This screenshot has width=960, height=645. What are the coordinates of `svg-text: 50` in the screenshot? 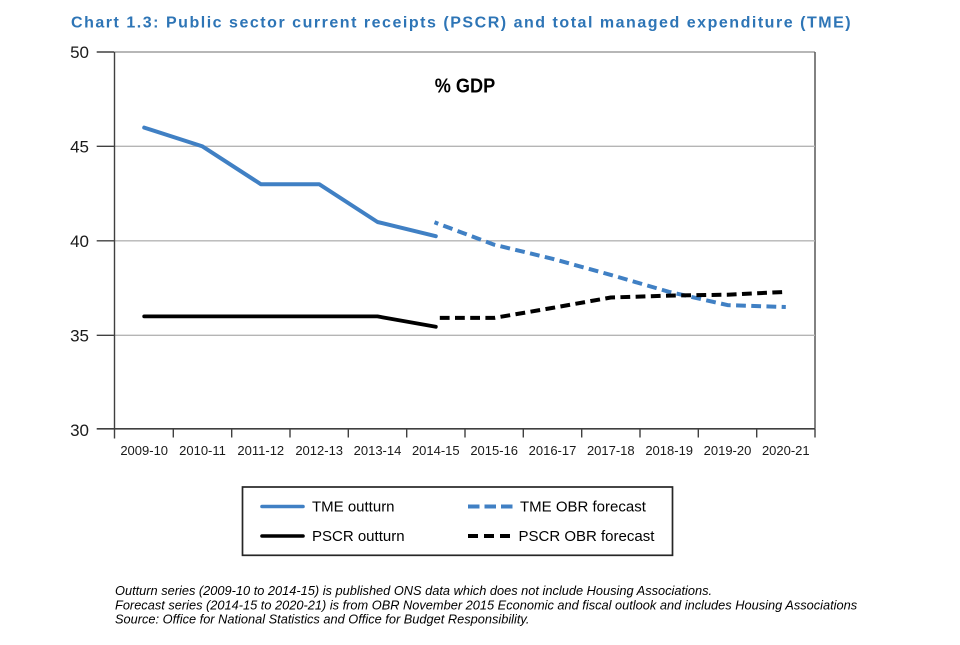 It's located at (79, 52).